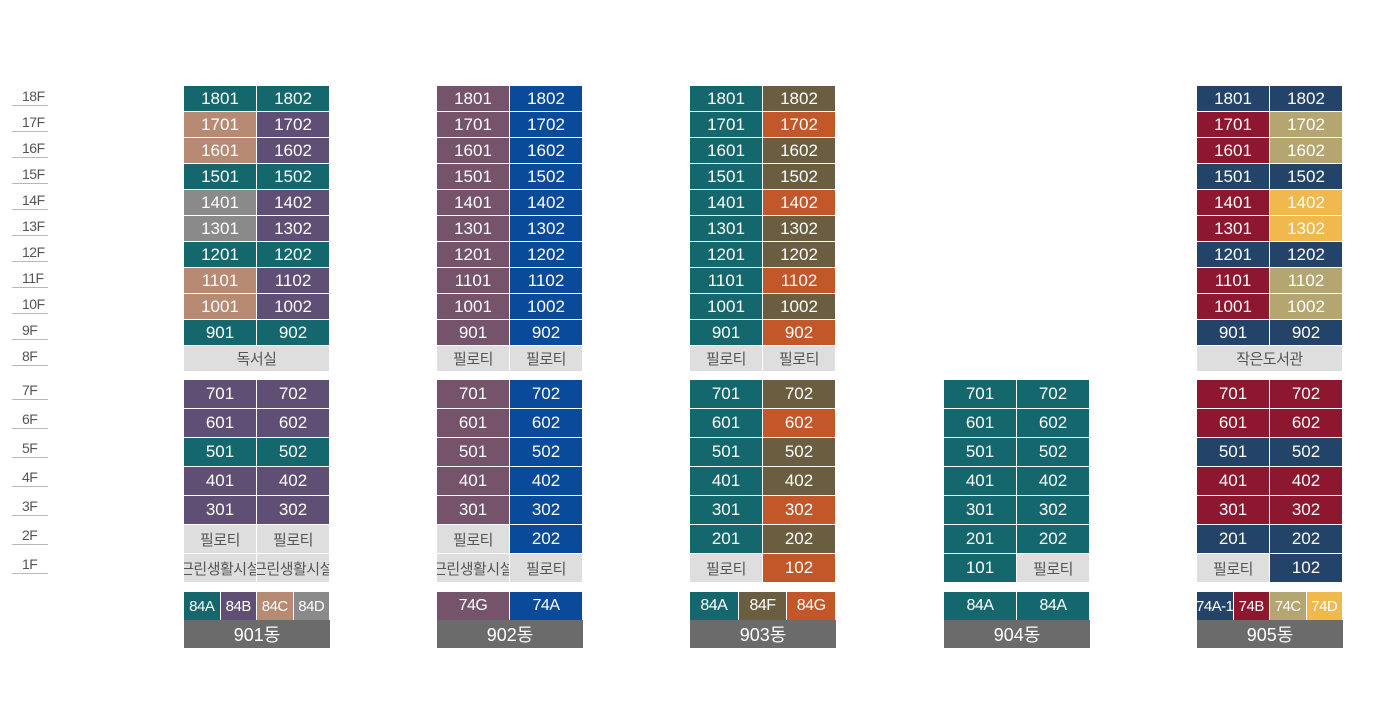 The image size is (1383, 701). I want to click on floor-label-8f: 8F, so click(30, 357).